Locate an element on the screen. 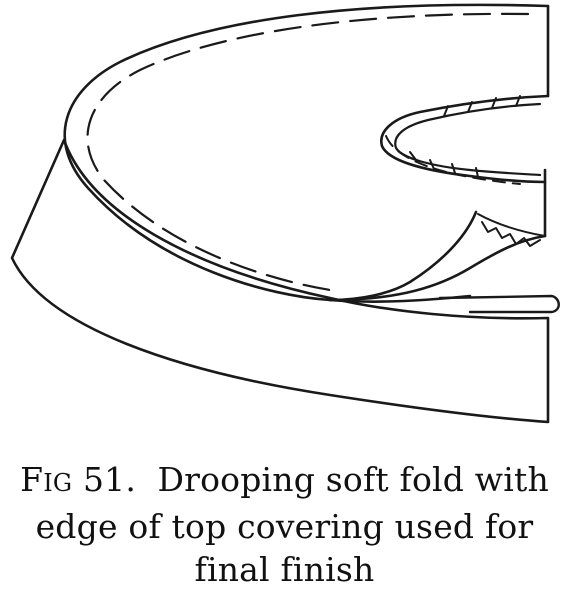  fold-crease is located at coordinates (511, 225).